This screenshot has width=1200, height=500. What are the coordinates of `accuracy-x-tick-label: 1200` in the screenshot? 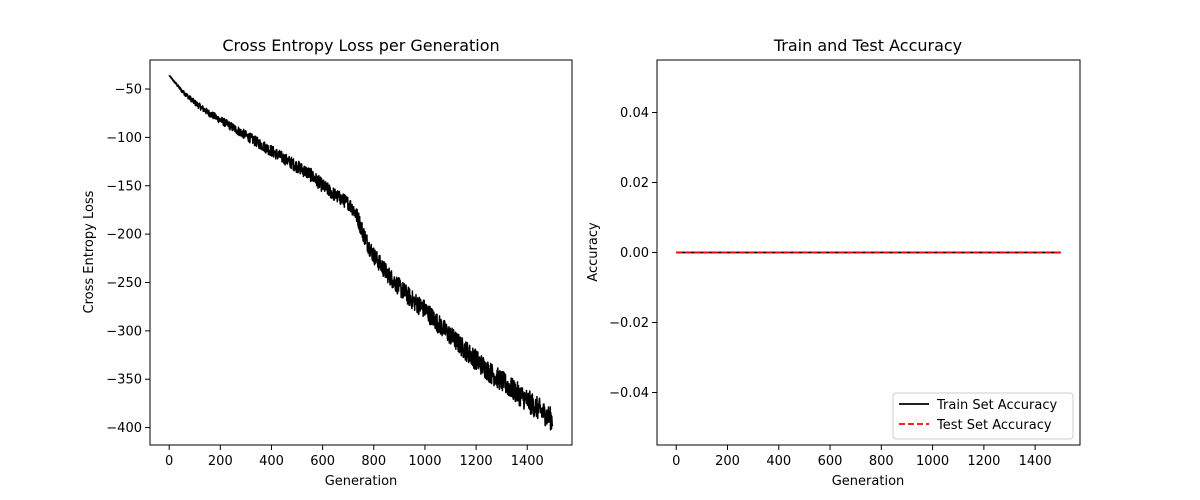 It's located at (983, 461).